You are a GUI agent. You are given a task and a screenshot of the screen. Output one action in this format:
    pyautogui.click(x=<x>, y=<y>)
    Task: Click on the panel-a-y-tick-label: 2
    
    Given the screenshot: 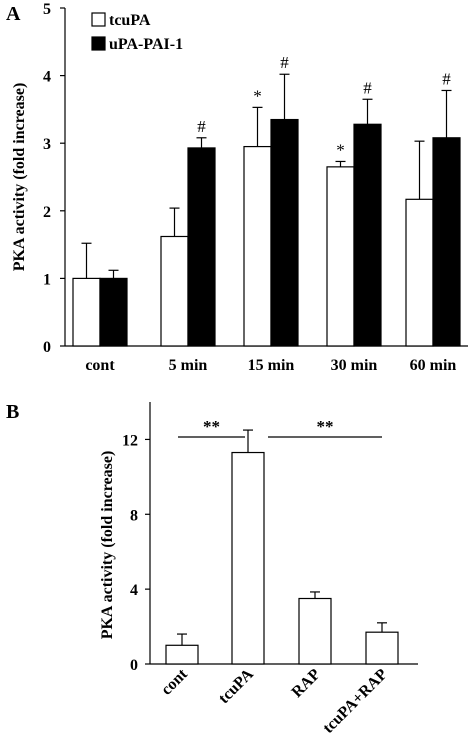 What is the action you would take?
    pyautogui.click(x=47, y=212)
    